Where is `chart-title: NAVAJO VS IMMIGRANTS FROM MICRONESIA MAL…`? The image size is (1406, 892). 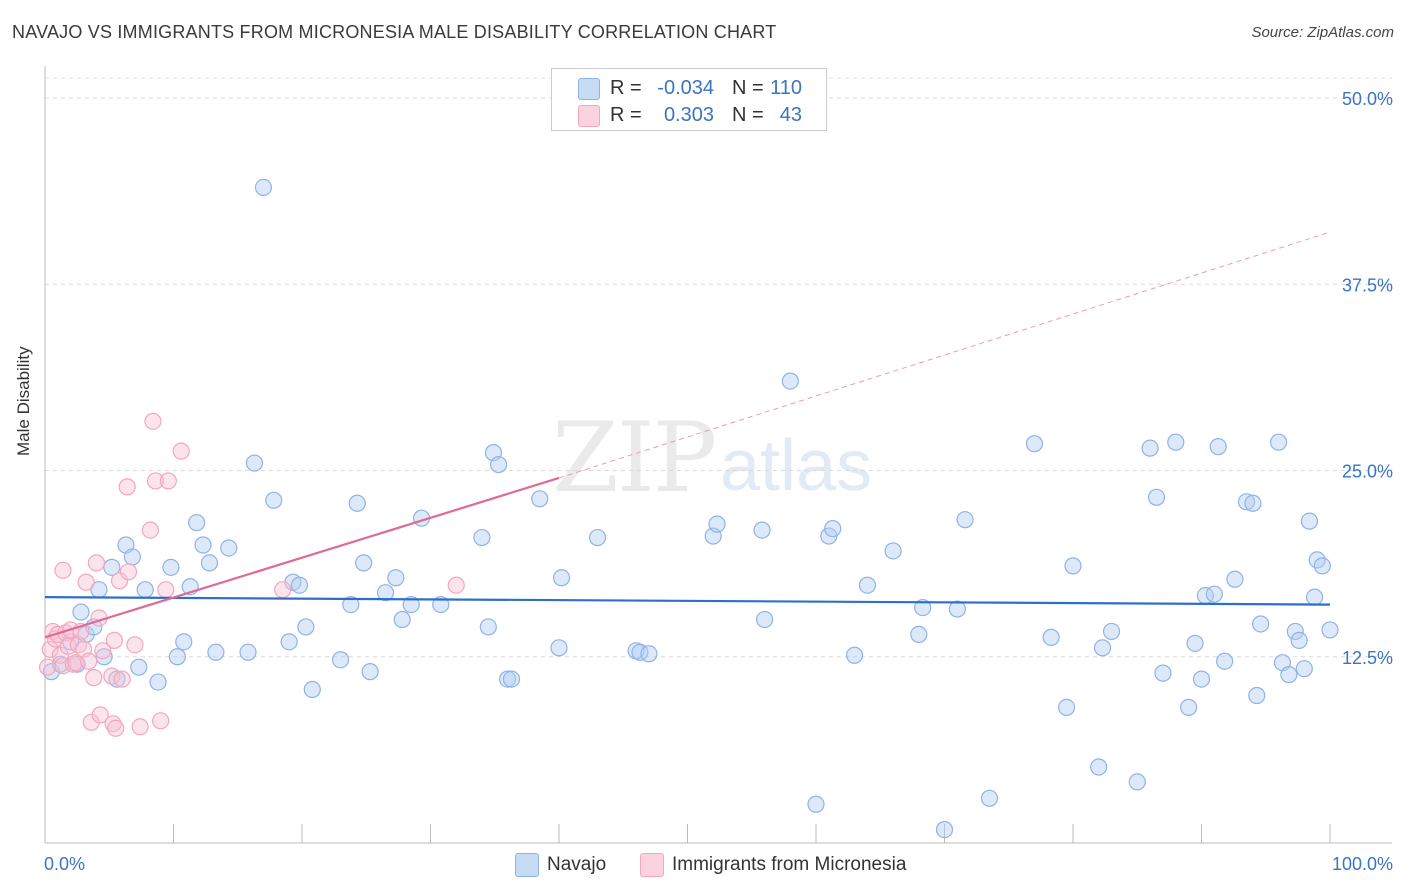 chart-title: NAVAJO VS IMMIGRANTS FROM MICRONESIA MAL… is located at coordinates (394, 32).